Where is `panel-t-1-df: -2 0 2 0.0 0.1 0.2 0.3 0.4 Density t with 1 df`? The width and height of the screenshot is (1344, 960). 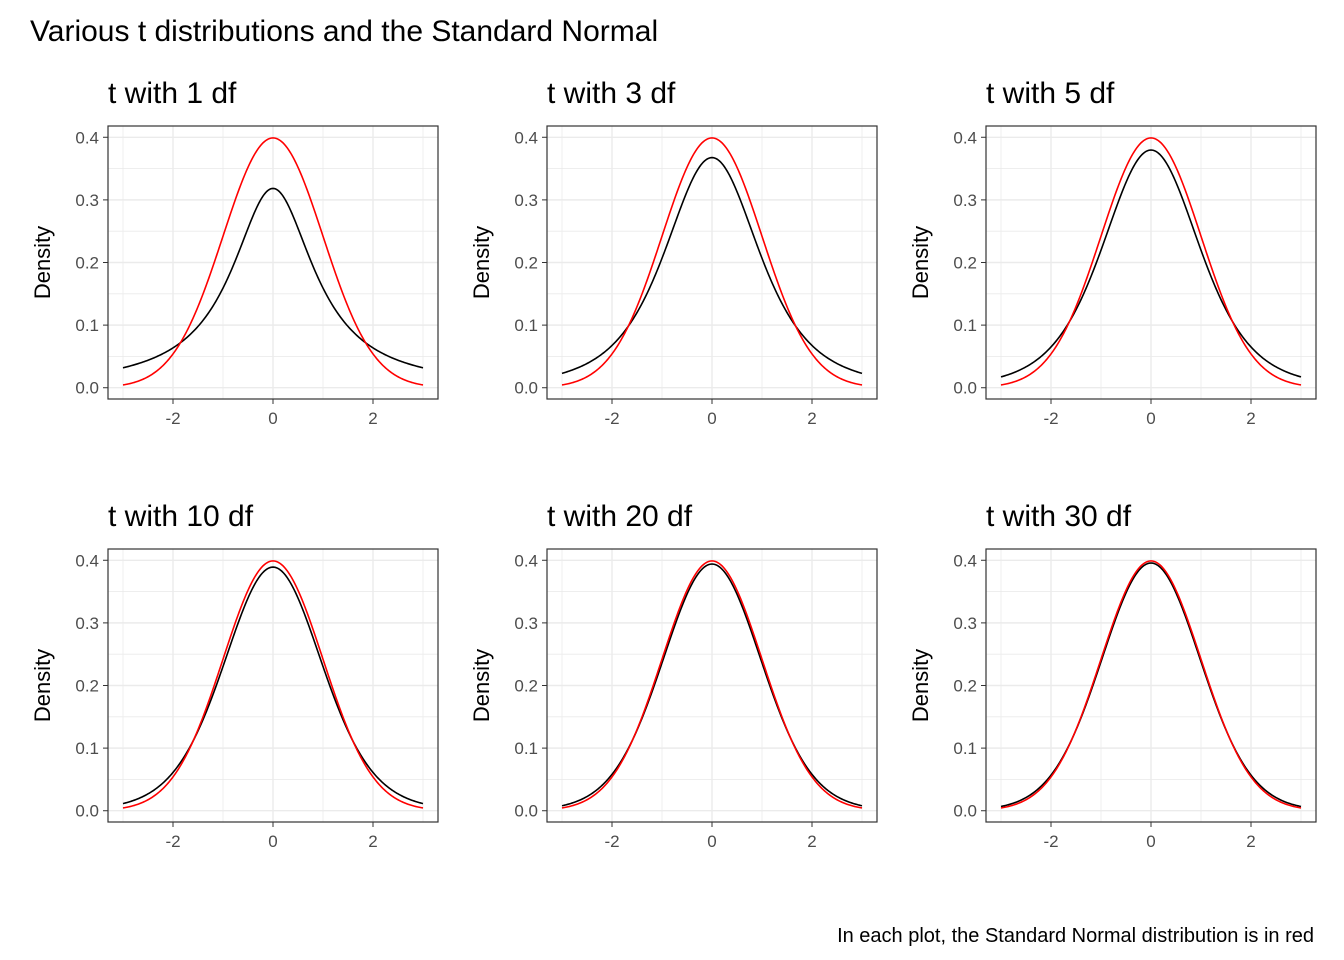 panel-t-1-df: -2 0 2 0.0 0.1 0.2 0.3 0.4 Density t with 1 df is located at coordinates (234, 252).